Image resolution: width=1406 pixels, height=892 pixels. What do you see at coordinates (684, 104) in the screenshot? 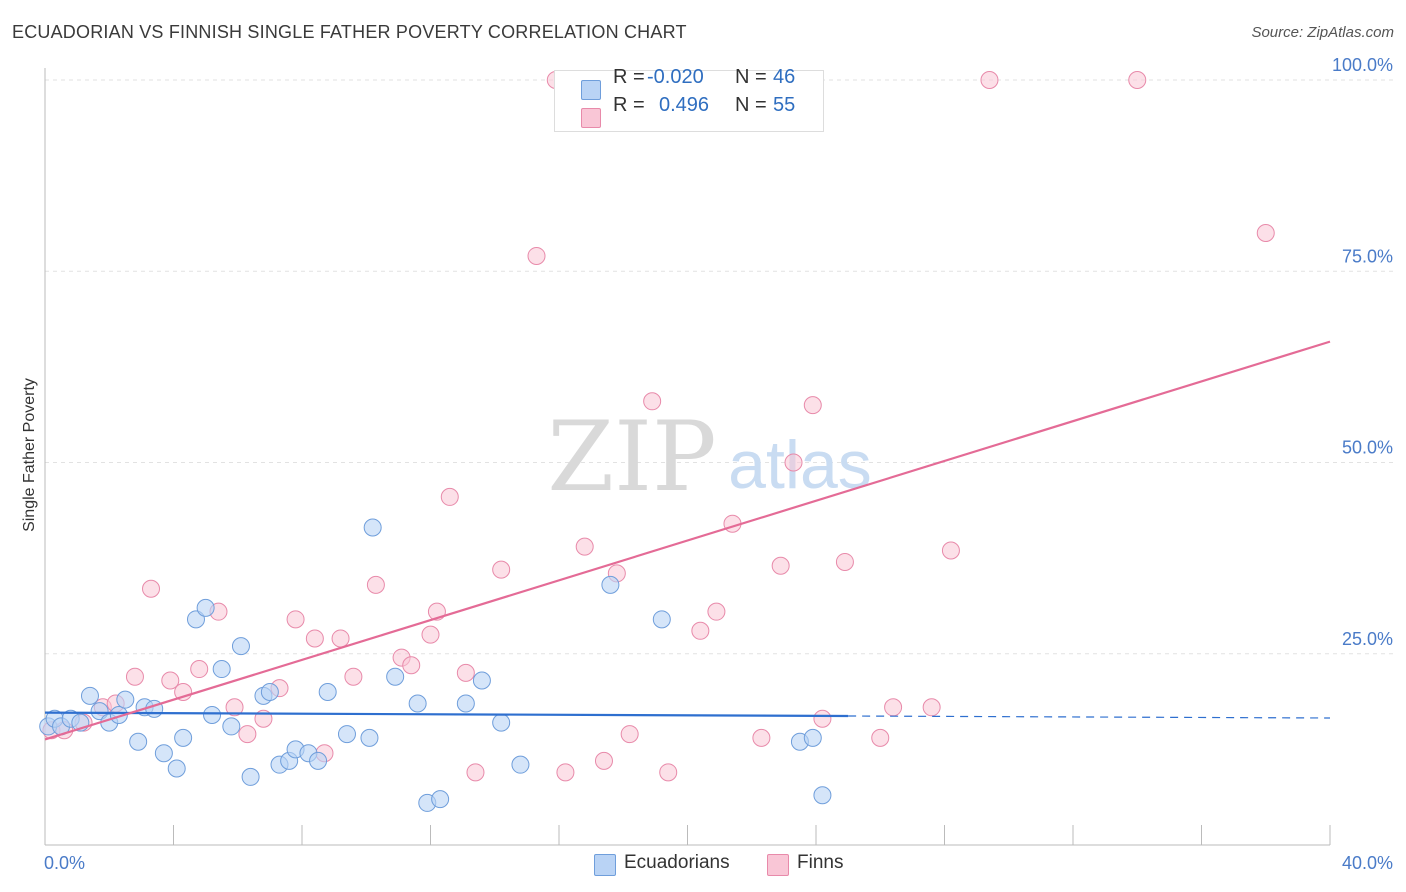
I see `r-value: 0.496` at bounding box center [684, 104].